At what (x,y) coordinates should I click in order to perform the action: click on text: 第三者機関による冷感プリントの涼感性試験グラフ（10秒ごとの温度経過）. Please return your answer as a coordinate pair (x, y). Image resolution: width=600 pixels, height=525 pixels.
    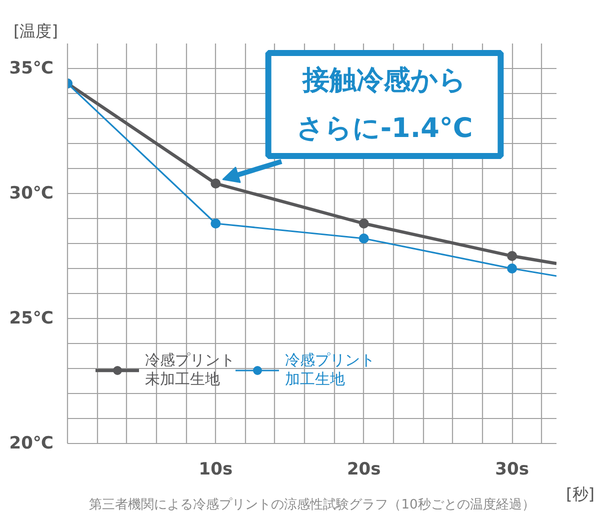
    Looking at the image, I should click on (312, 504).